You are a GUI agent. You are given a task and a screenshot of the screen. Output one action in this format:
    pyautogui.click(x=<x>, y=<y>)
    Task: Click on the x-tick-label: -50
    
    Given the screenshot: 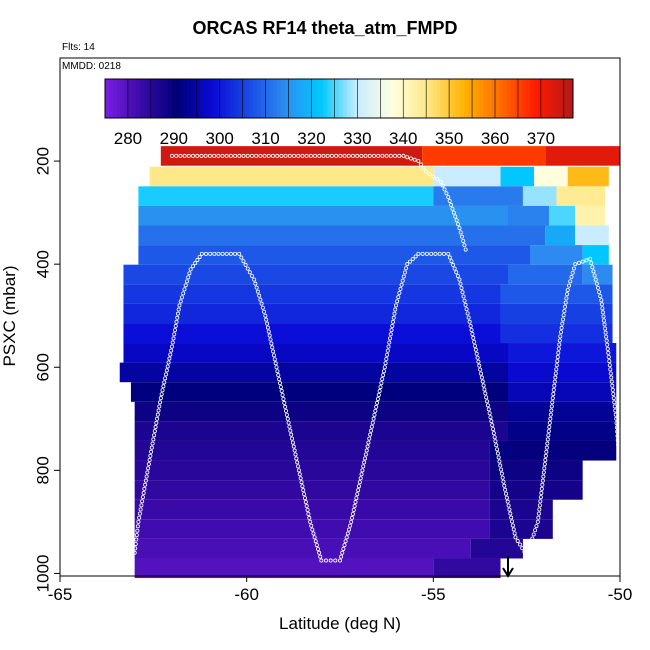 What is the action you would take?
    pyautogui.click(x=620, y=594)
    